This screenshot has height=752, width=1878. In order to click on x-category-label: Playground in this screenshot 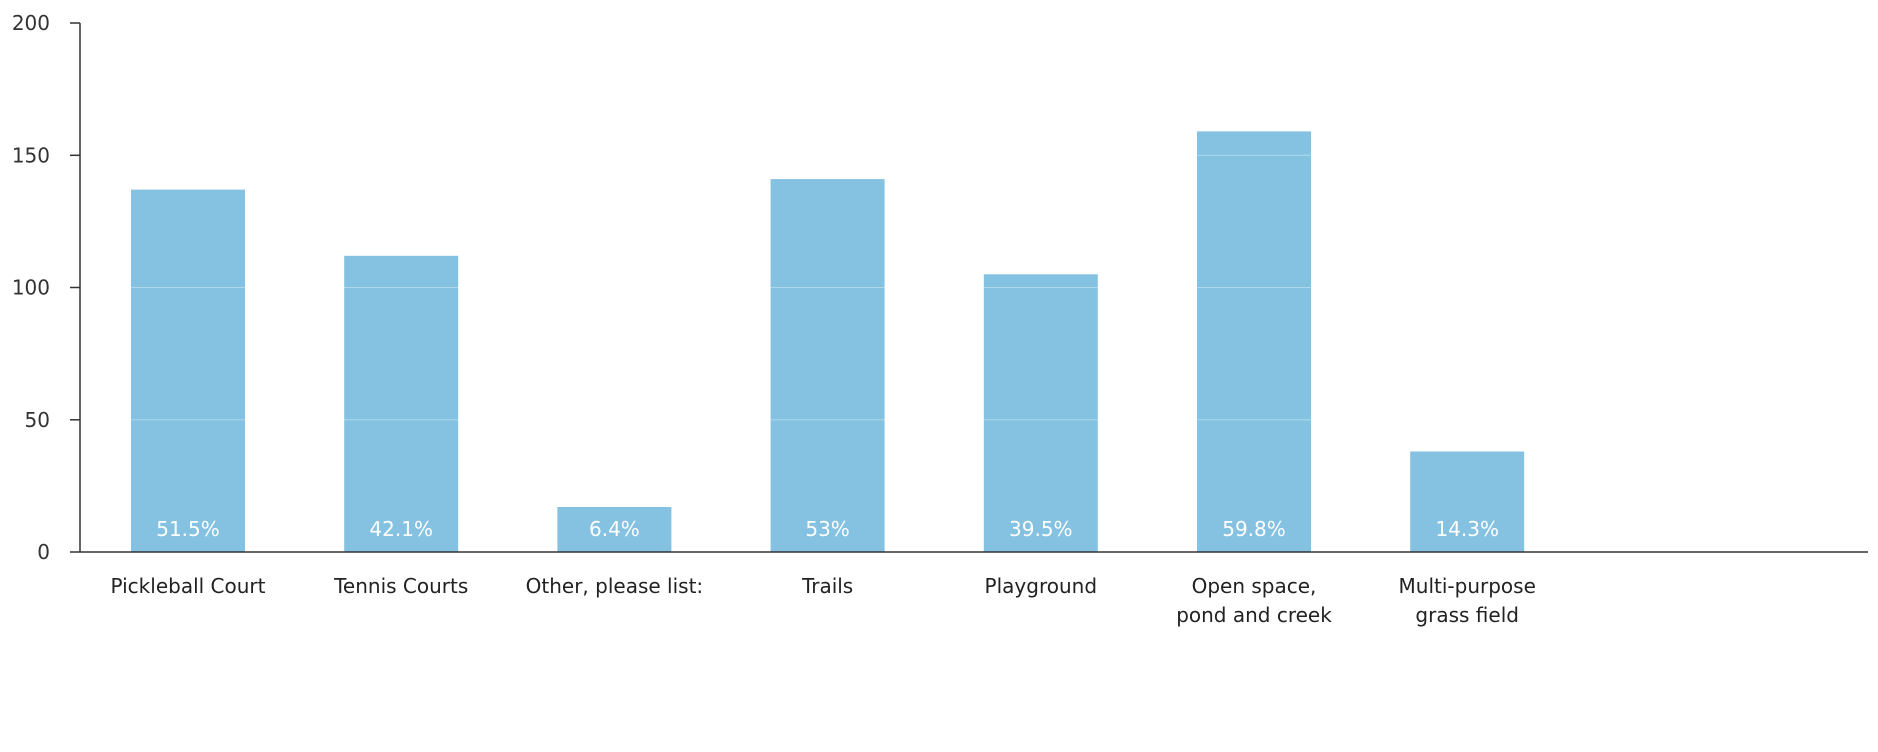, I will do `click(1041, 586)`.